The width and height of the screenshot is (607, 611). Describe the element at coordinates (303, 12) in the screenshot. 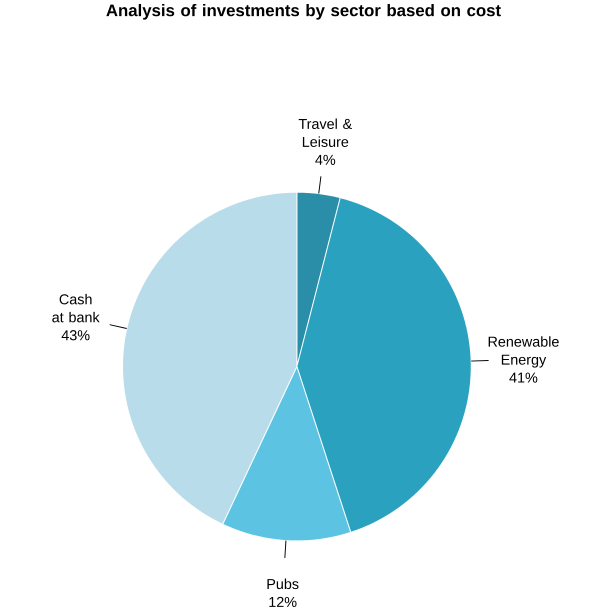

I see `chart-title: Analysis of investments by sector based on cost` at that location.